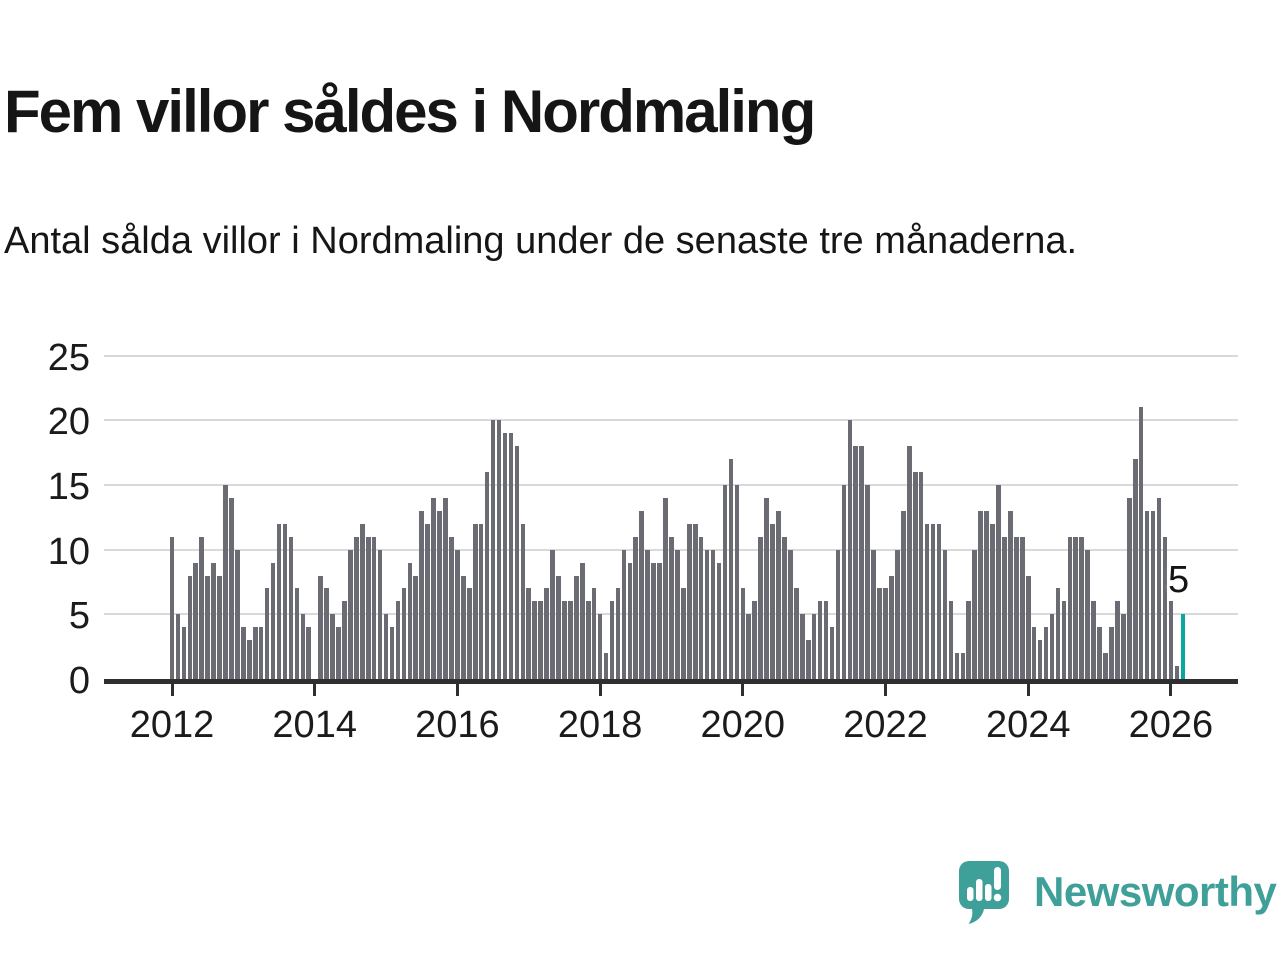 The image size is (1280, 960). What do you see at coordinates (1183, 646) in the screenshot?
I see `highlighted-bar` at bounding box center [1183, 646].